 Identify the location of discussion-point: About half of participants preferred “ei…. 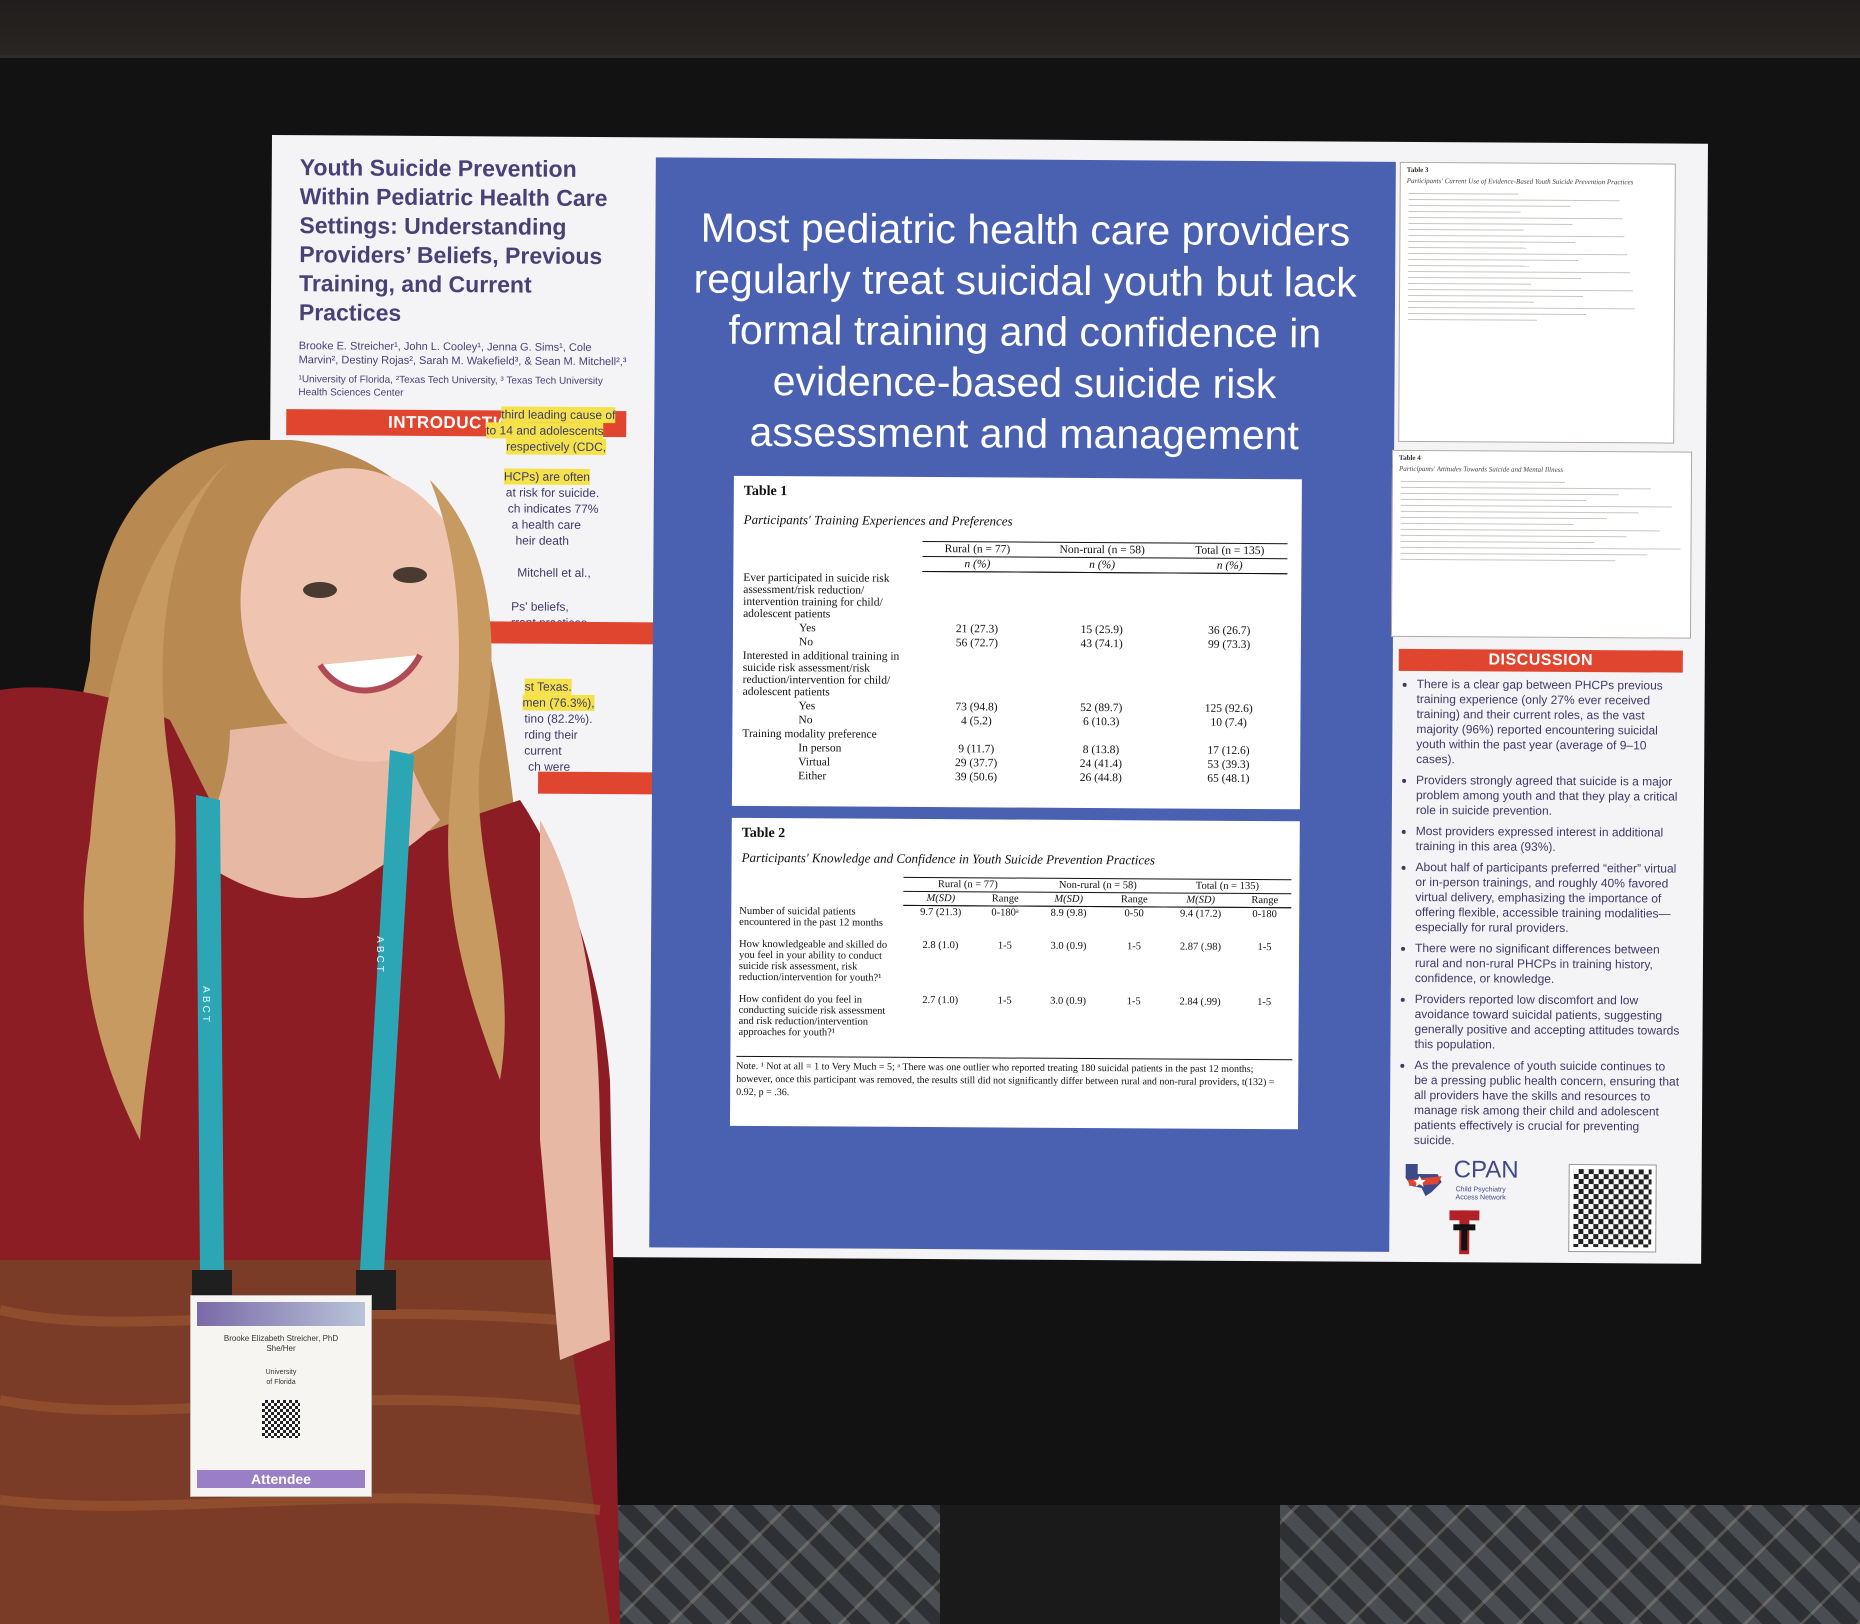
(1548, 898).